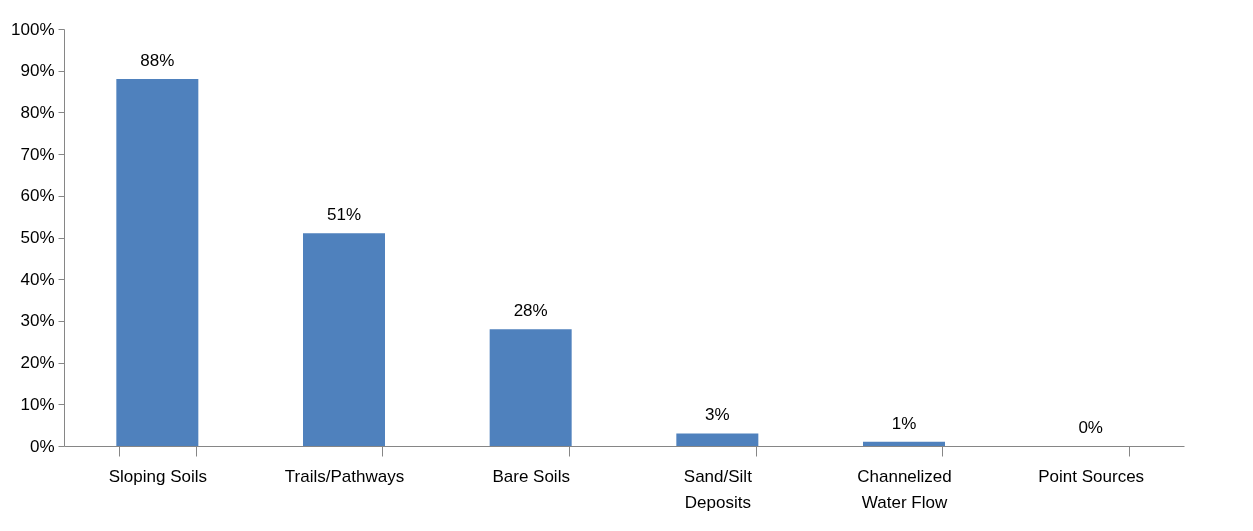 Image resolution: width=1253 pixels, height=531 pixels. I want to click on data-label: 1%, so click(904, 423).